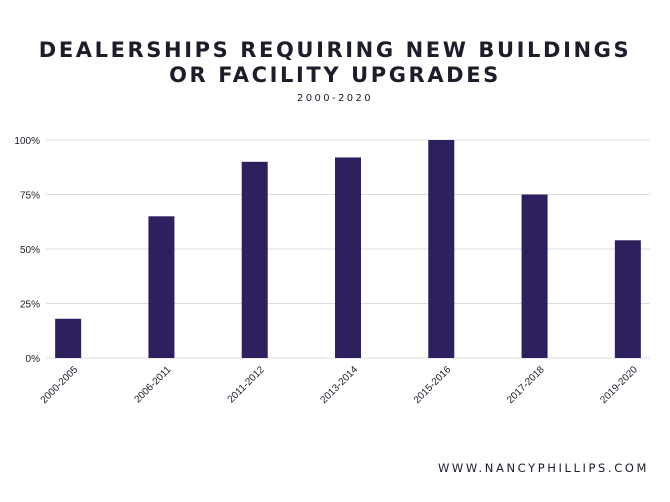  Describe the element at coordinates (543, 468) in the screenshot. I see `website-credit: WWW.NANCYPHILLIPS.COM` at that location.